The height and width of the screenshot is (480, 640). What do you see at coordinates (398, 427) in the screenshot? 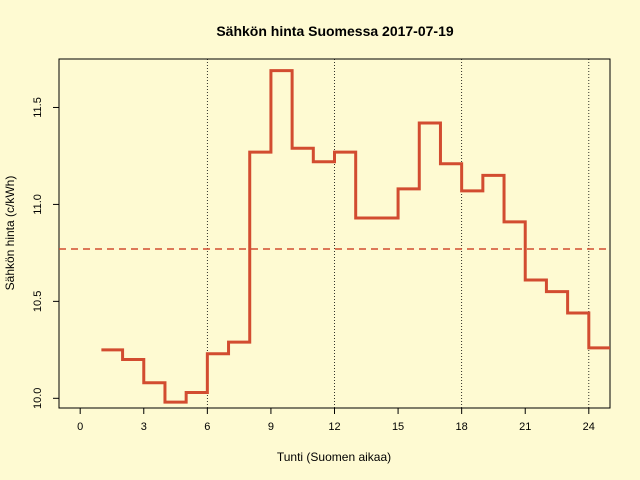
I see `x-tick-label-15: 15` at bounding box center [398, 427].